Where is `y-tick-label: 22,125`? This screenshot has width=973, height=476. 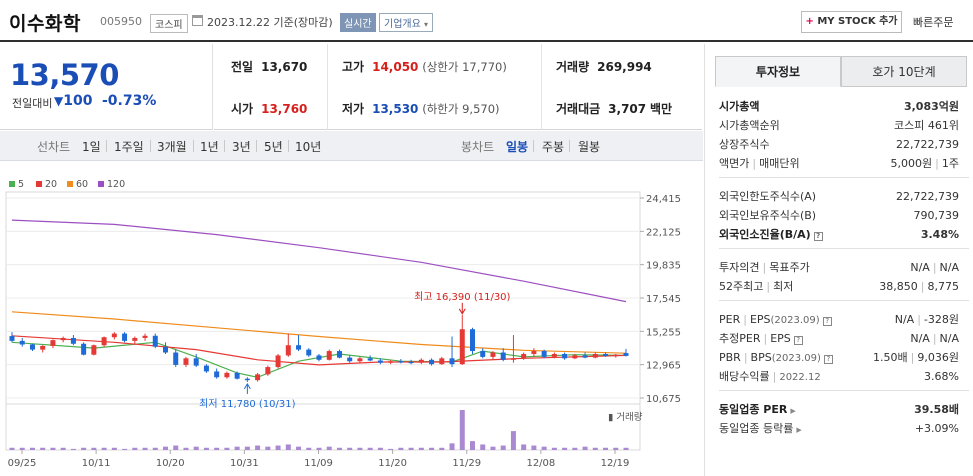 y-tick-label: 22,125 is located at coordinates (663, 232).